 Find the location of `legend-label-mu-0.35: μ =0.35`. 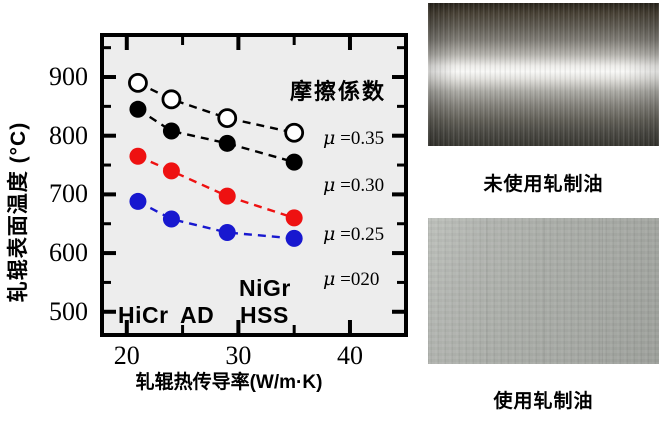

legend-label-mu-0.35: μ =0.35 is located at coordinates (354, 138).